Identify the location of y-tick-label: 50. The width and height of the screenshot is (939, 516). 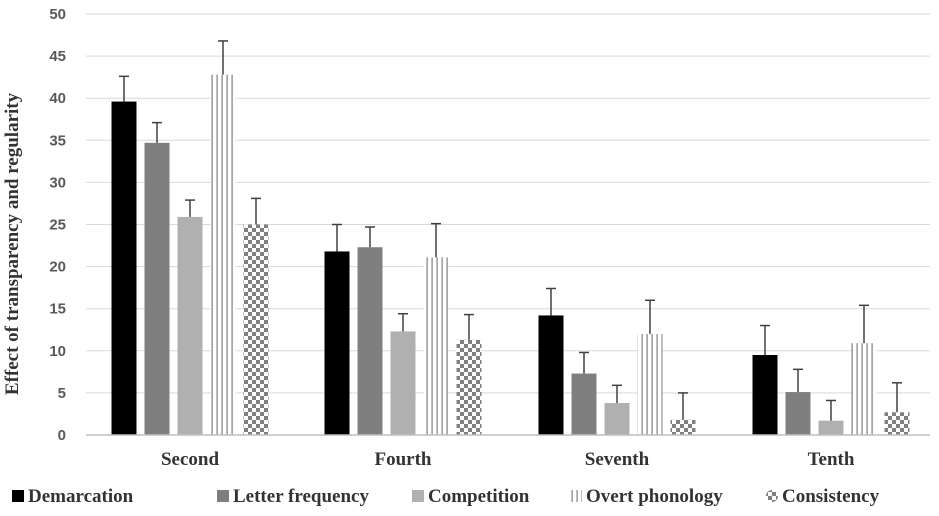
(57, 14).